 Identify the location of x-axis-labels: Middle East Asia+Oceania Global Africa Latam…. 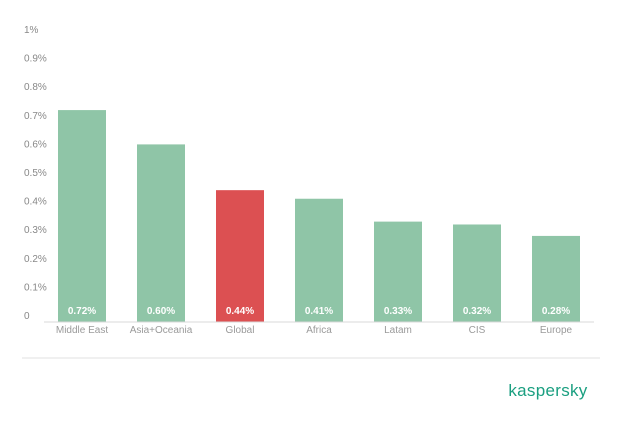
(314, 330).